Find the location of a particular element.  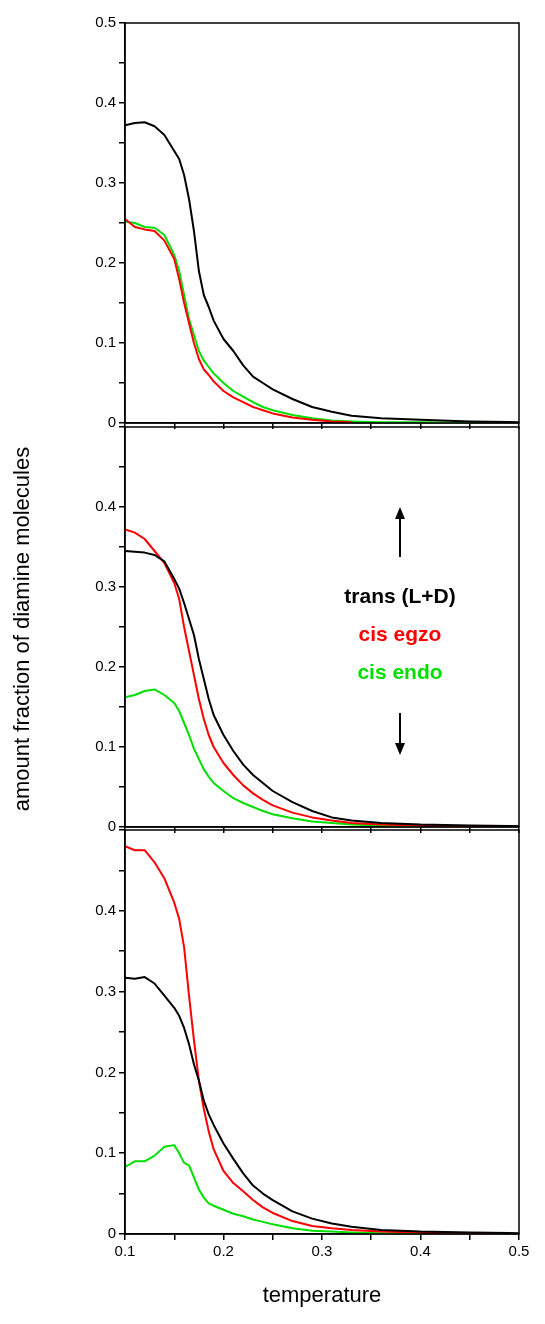

text: cis egzo is located at coordinates (400, 634).